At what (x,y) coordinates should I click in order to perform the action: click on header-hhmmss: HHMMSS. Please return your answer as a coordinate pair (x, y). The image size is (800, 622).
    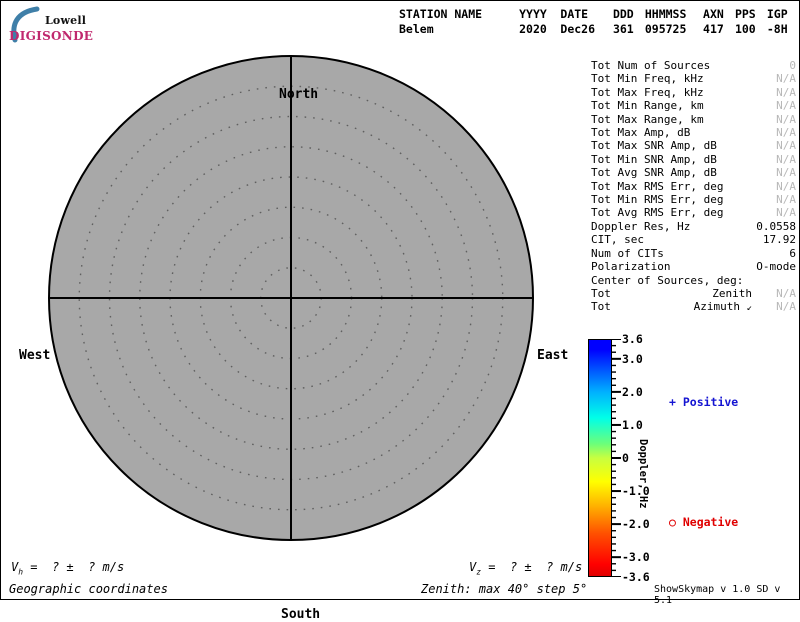
    Looking at the image, I should click on (665, 14).